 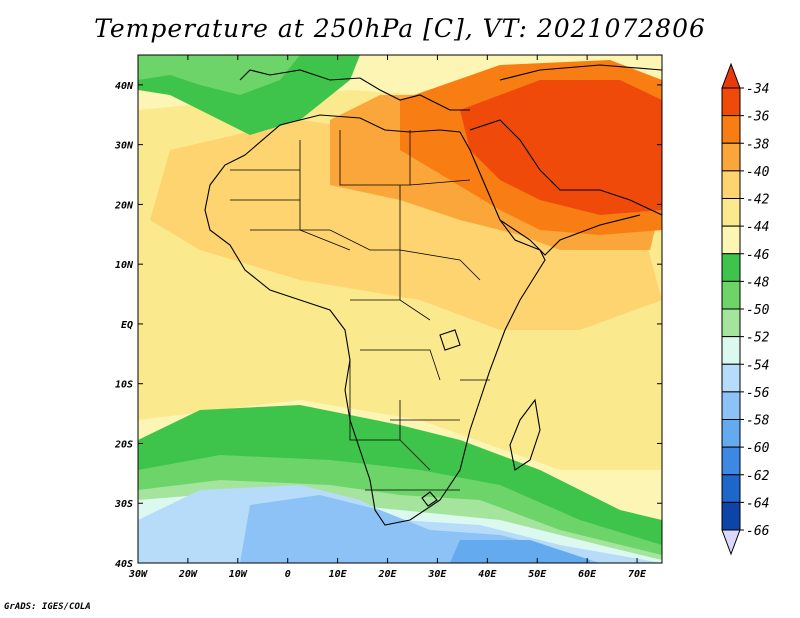 I want to click on y-tick-label: EQ, so click(x=127, y=325).